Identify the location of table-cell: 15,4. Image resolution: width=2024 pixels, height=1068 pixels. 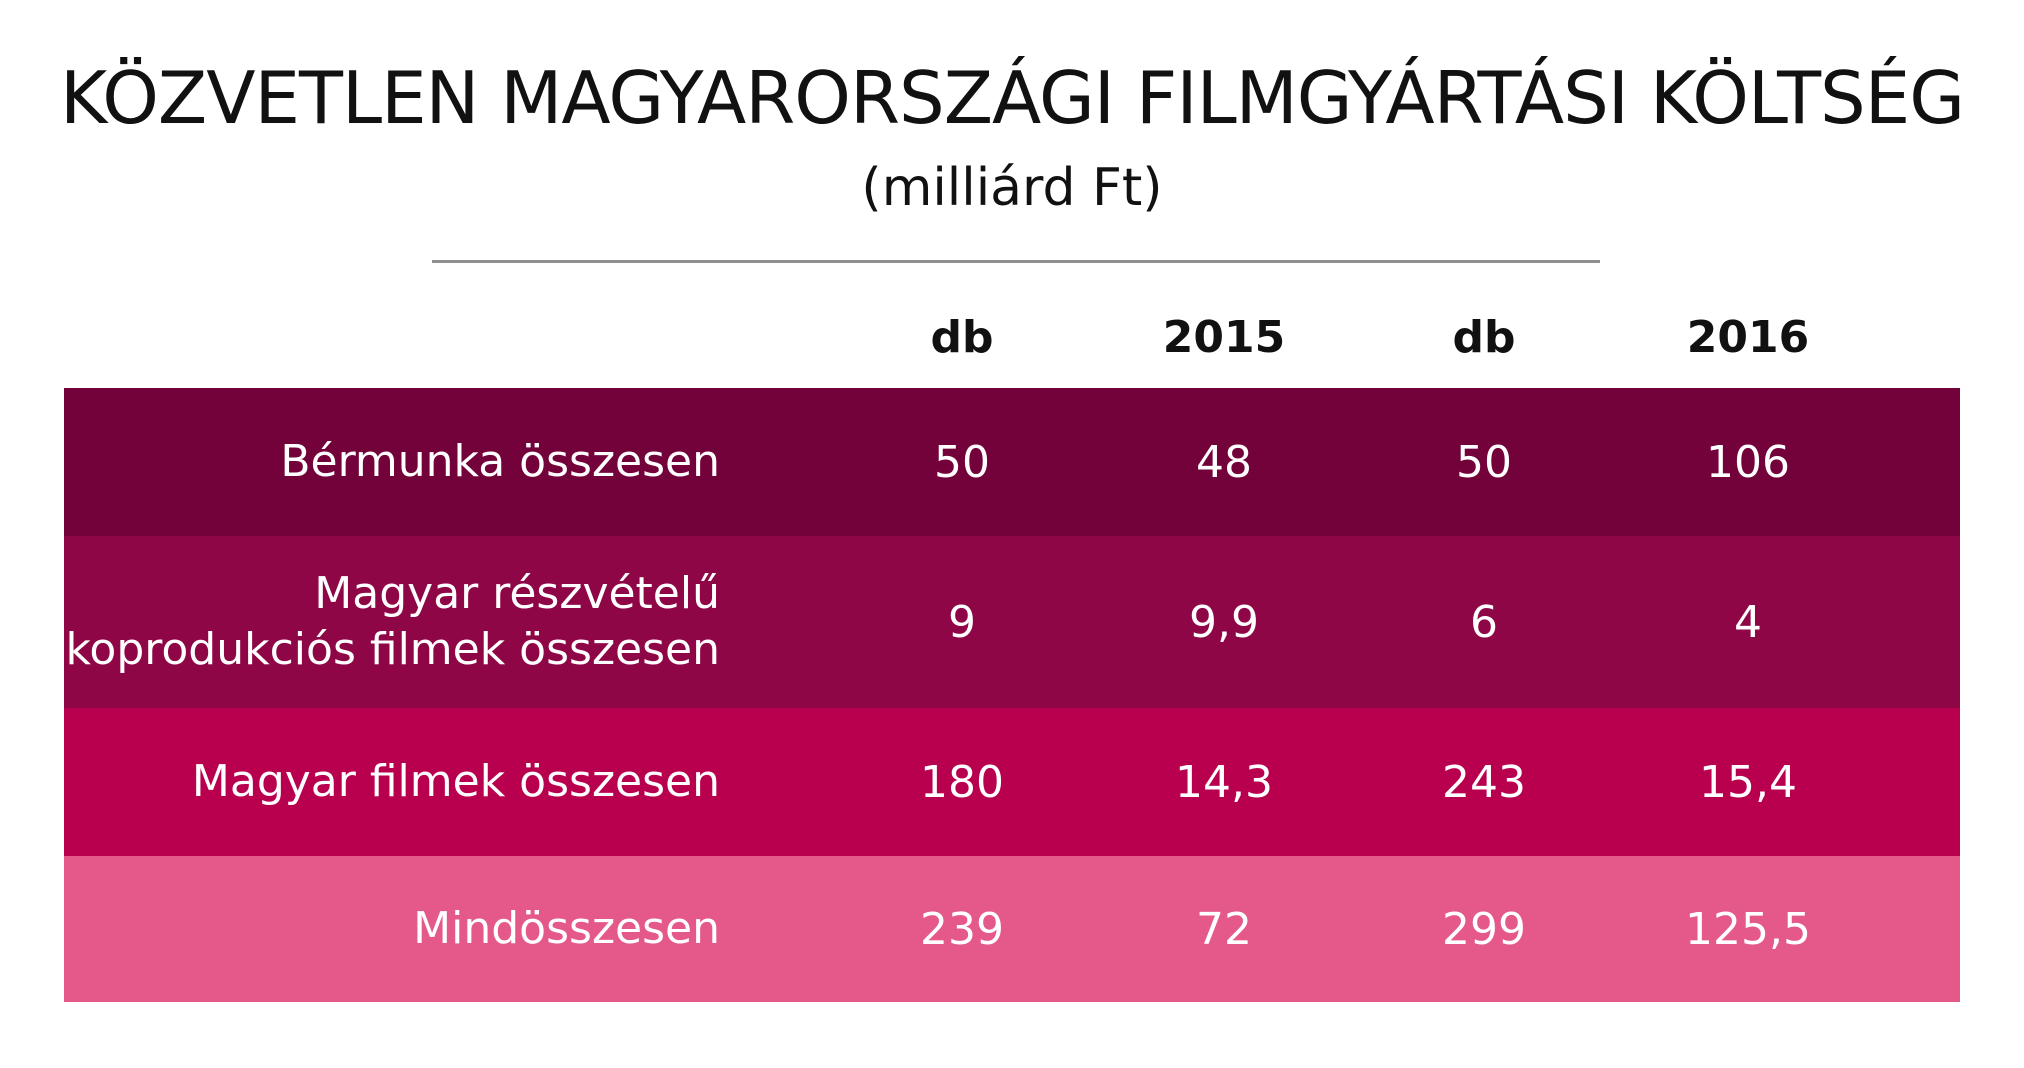
(1748, 782).